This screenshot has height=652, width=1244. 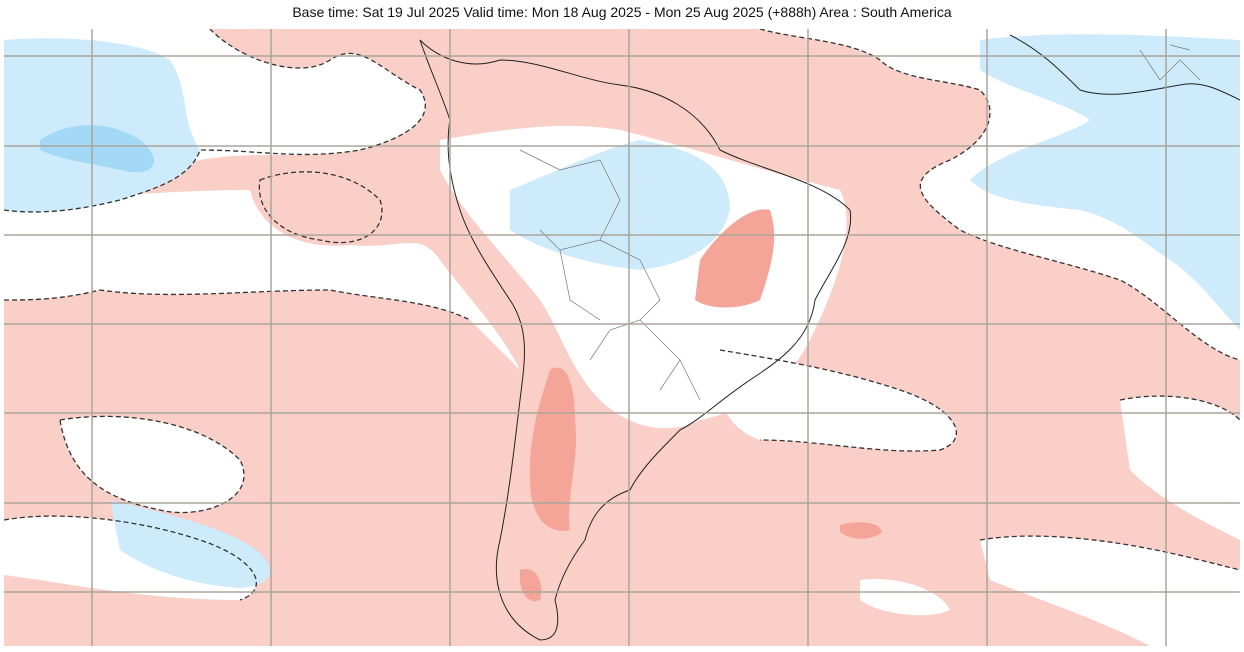 I want to click on cold-strong-region, so click(x=97, y=149).